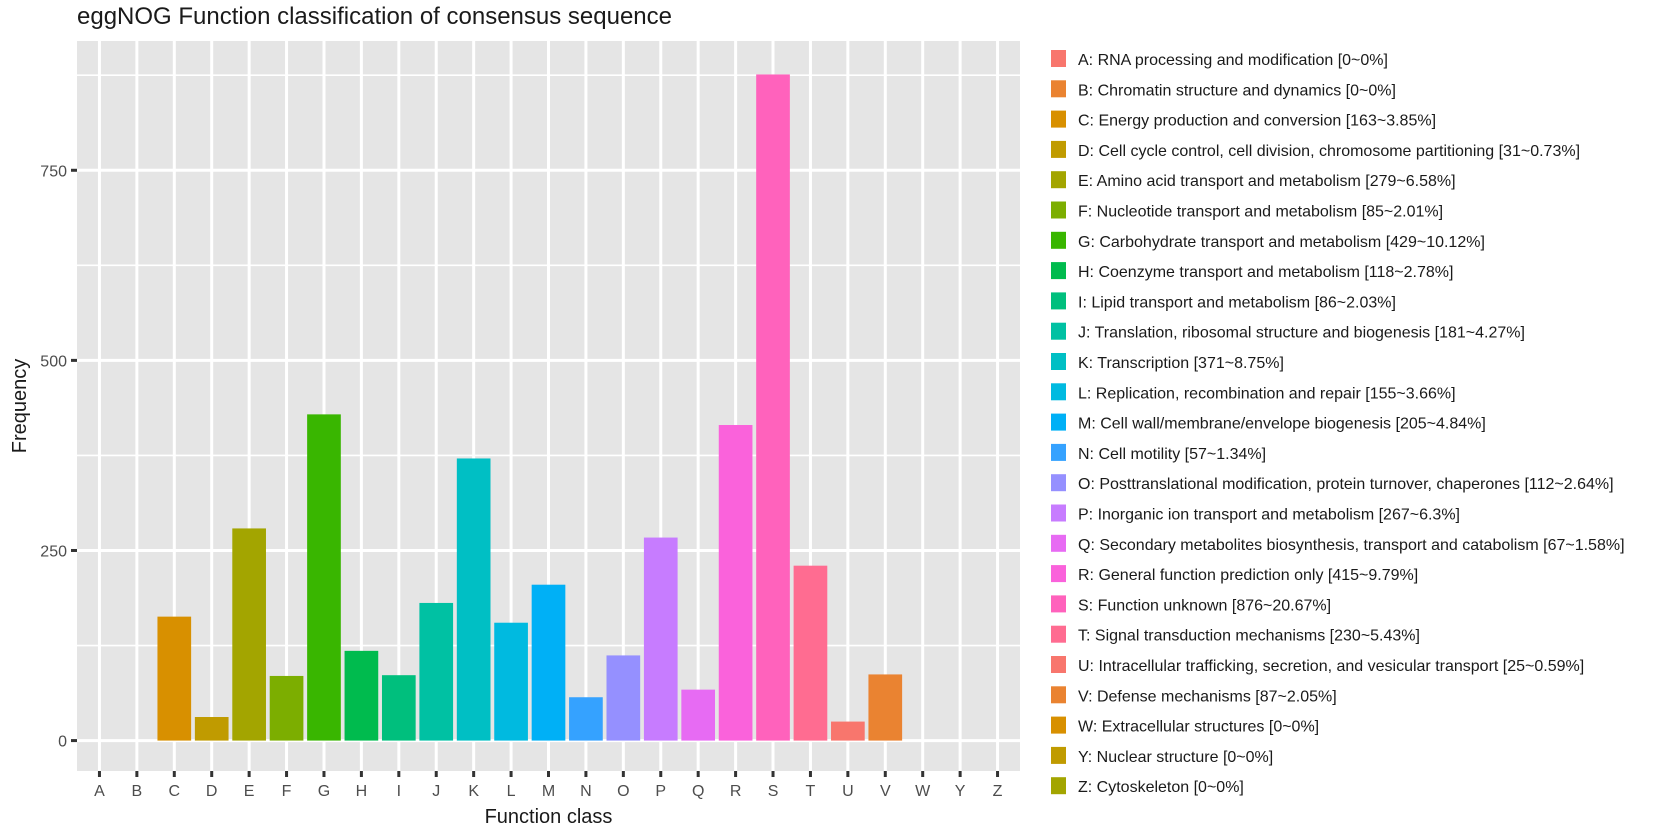 The height and width of the screenshot is (827, 1674). Describe the element at coordinates (249, 634) in the screenshot. I see `bar-e` at that location.